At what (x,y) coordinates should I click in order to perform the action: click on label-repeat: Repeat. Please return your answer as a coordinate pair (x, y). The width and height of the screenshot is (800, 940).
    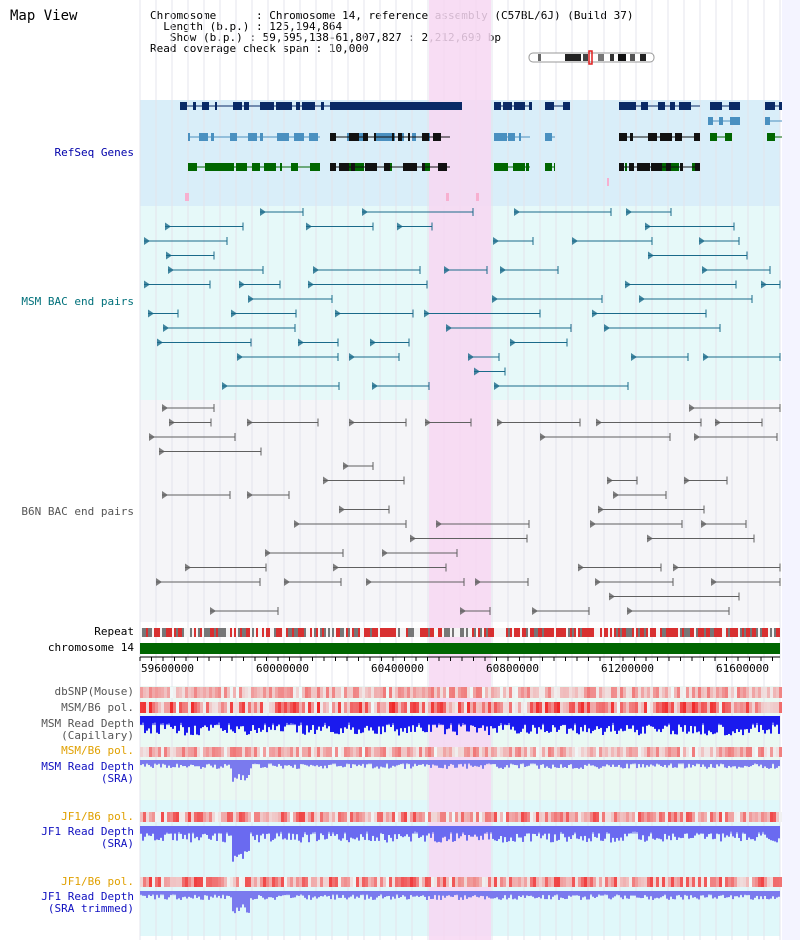
    Looking at the image, I should click on (114, 631).